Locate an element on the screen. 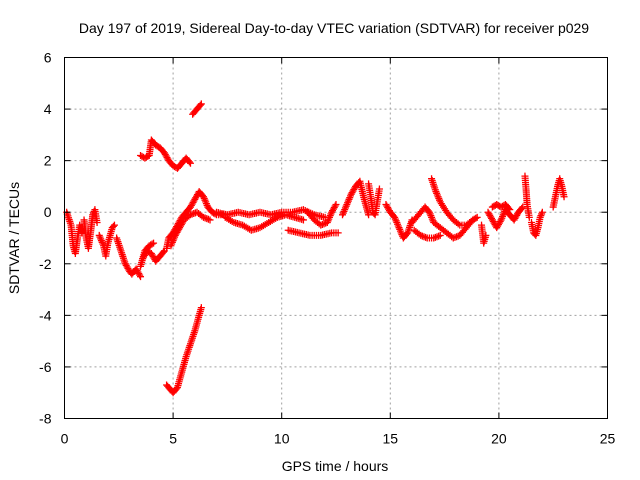 The height and width of the screenshot is (480, 640). x-tick-label: 20 is located at coordinates (499, 439).